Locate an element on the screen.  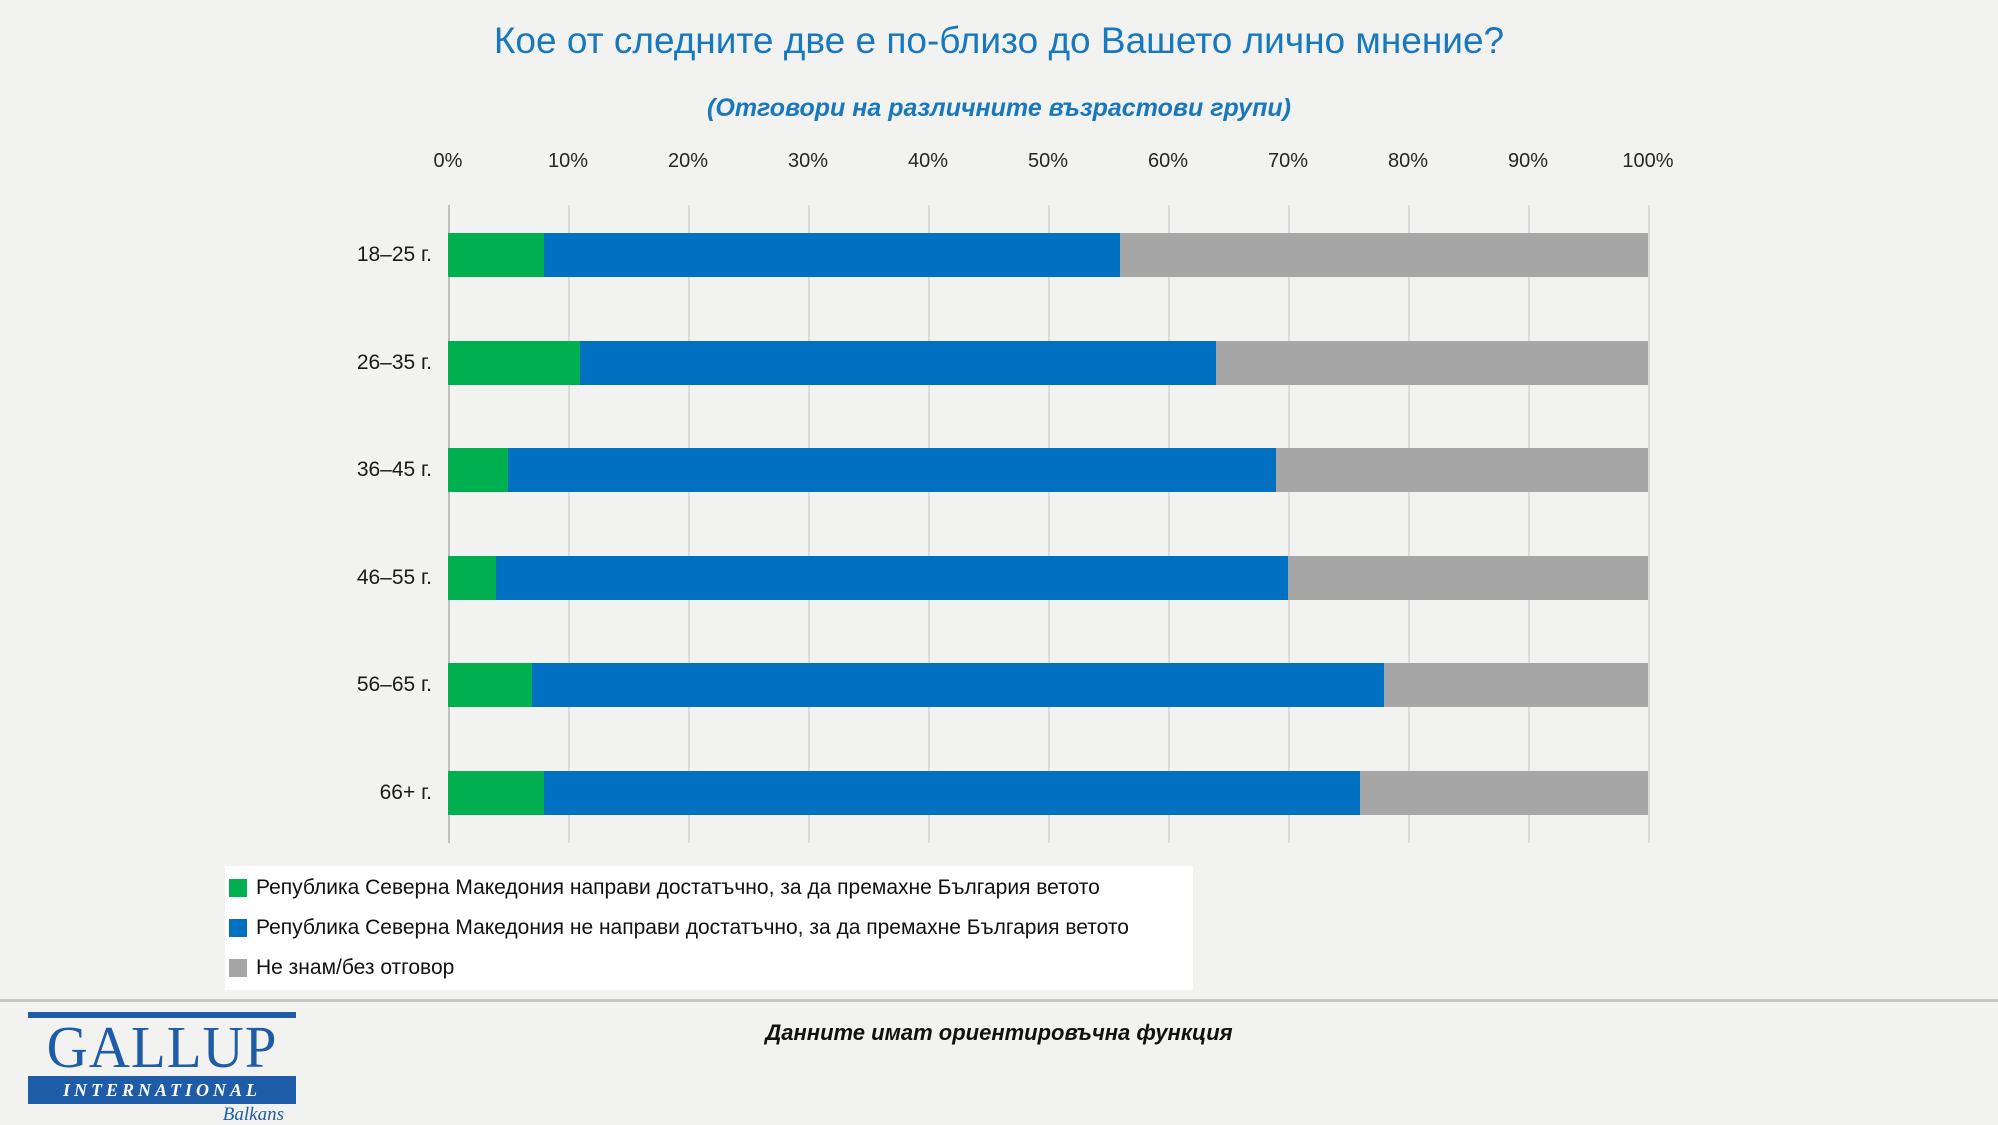
x-axis-tick-label: 20% is located at coordinates (688, 161).